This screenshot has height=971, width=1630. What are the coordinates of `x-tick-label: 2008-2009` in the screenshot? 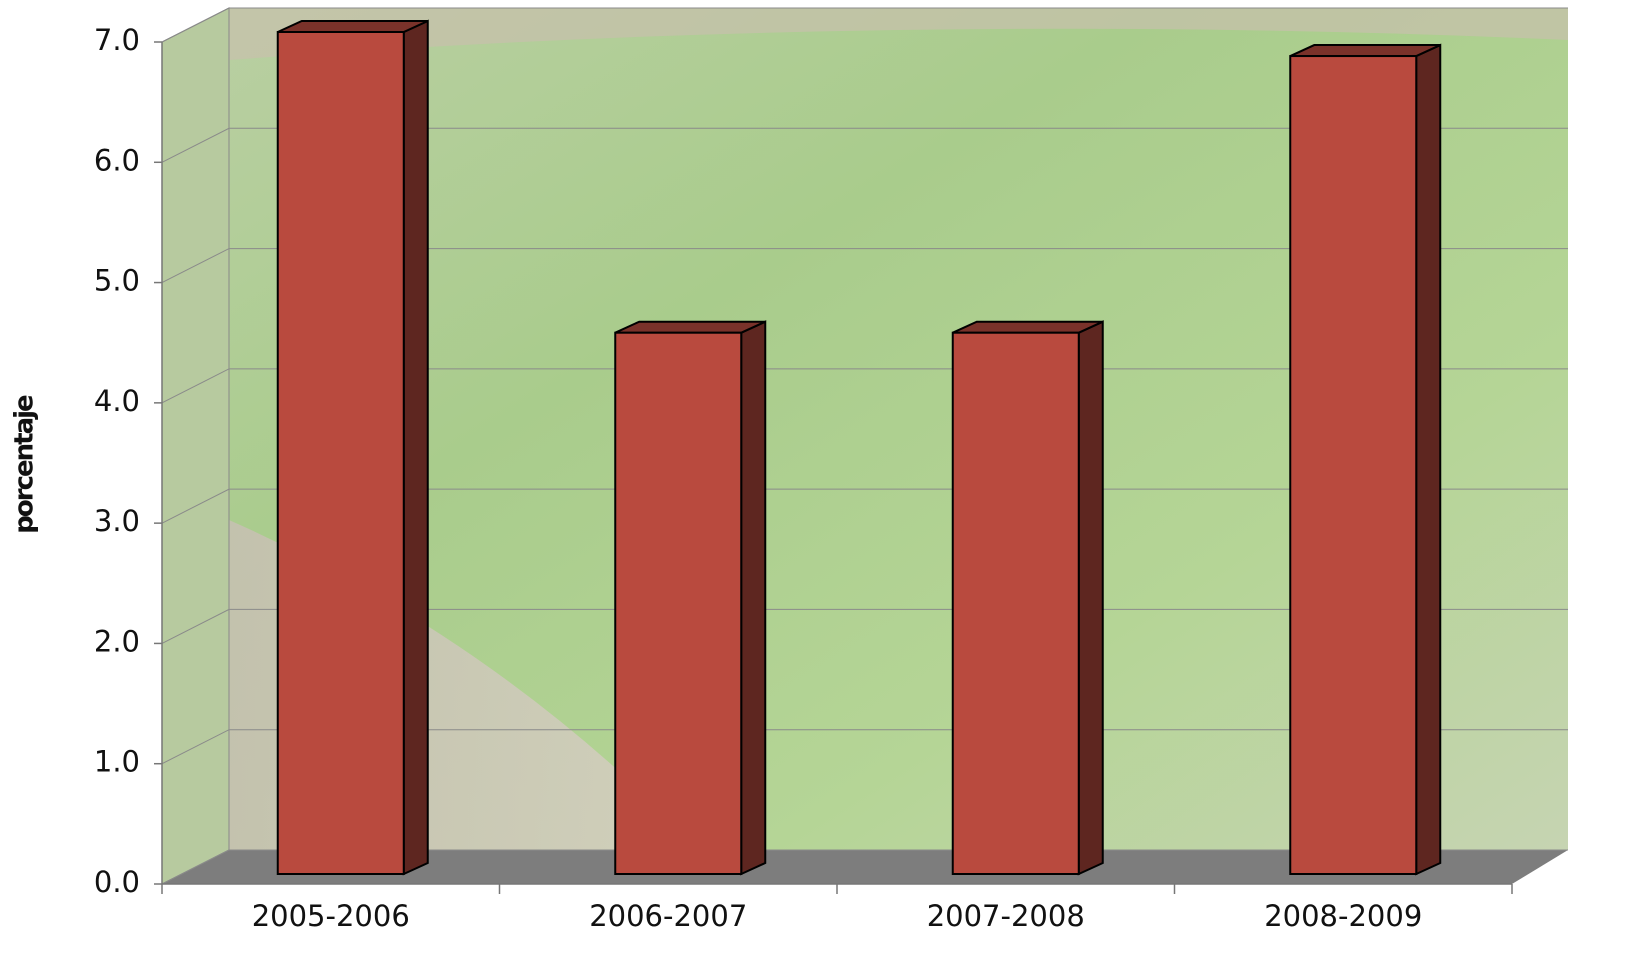 It's located at (1343, 916).